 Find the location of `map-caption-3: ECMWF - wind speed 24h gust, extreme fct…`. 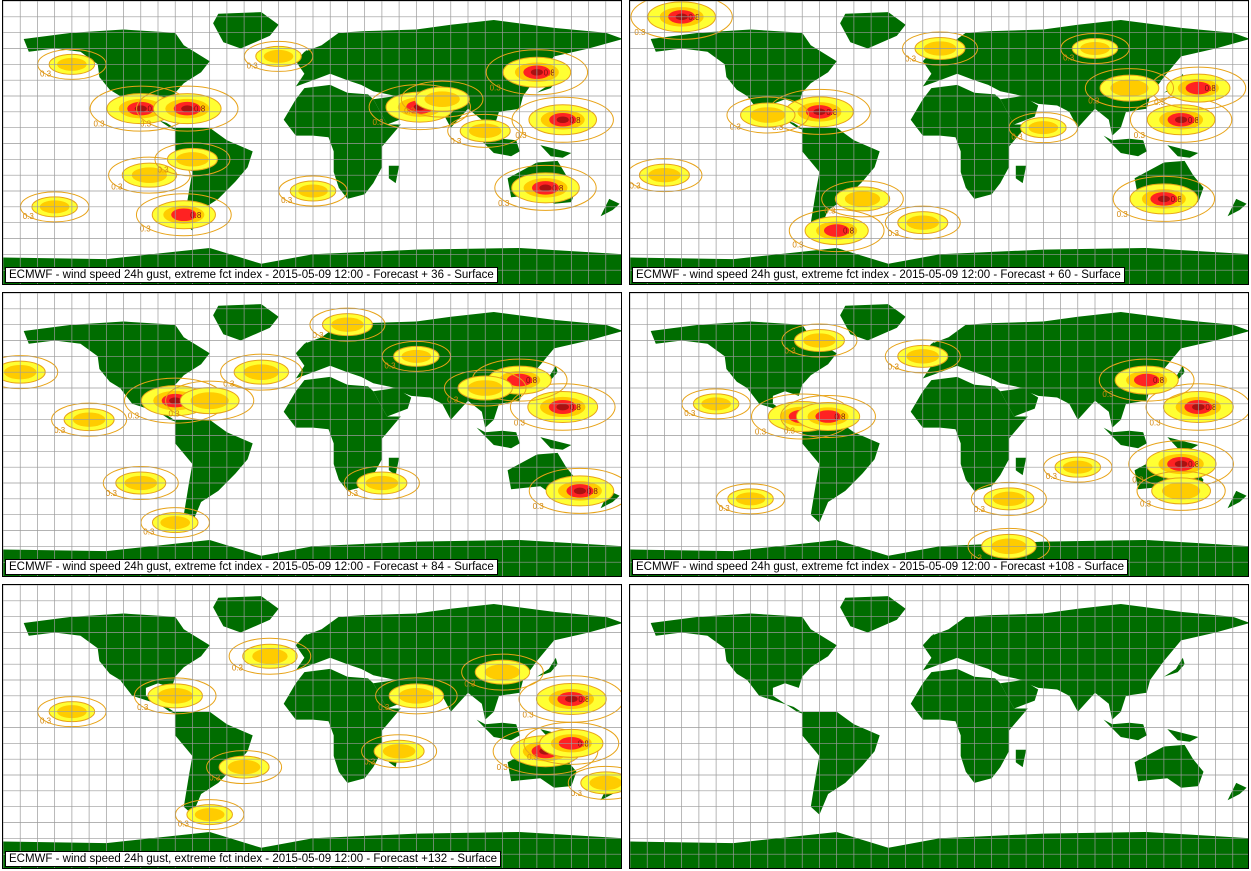

map-caption-3: ECMWF - wind speed 24h gust, extreme fct… is located at coordinates (251, 567).